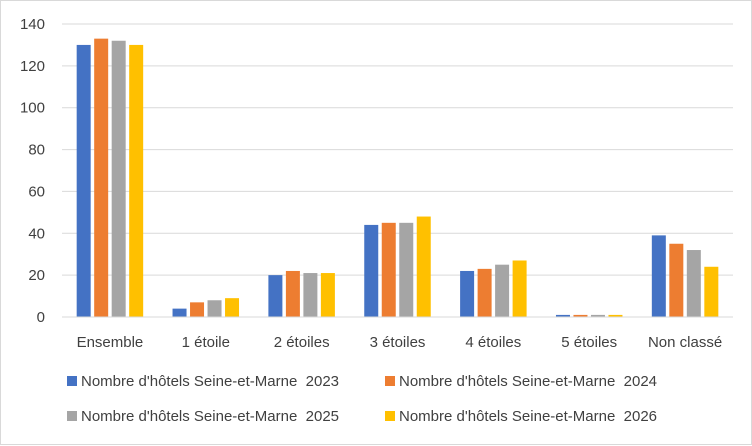 Image resolution: width=752 pixels, height=446 pixels. Describe the element at coordinates (528, 416) in the screenshot. I see `legend-label: Nombre d'hôtels Seine-et-Marne 2026` at that location.